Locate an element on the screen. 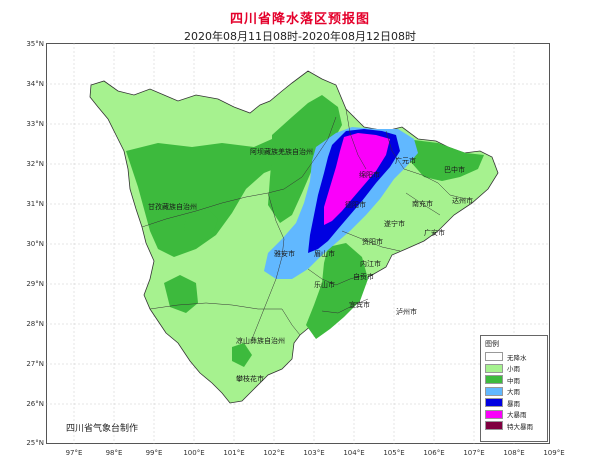 The height and width of the screenshot is (472, 600). lon-label-104: 104°E is located at coordinates (354, 453).